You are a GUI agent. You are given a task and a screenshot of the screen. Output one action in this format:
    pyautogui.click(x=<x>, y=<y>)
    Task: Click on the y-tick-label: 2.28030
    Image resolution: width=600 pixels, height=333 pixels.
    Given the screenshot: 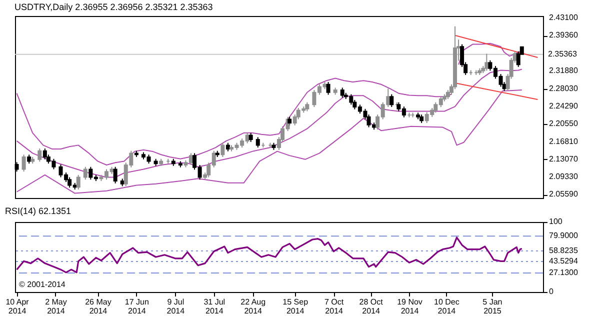 What is the action you would take?
    pyautogui.click(x=563, y=88)
    